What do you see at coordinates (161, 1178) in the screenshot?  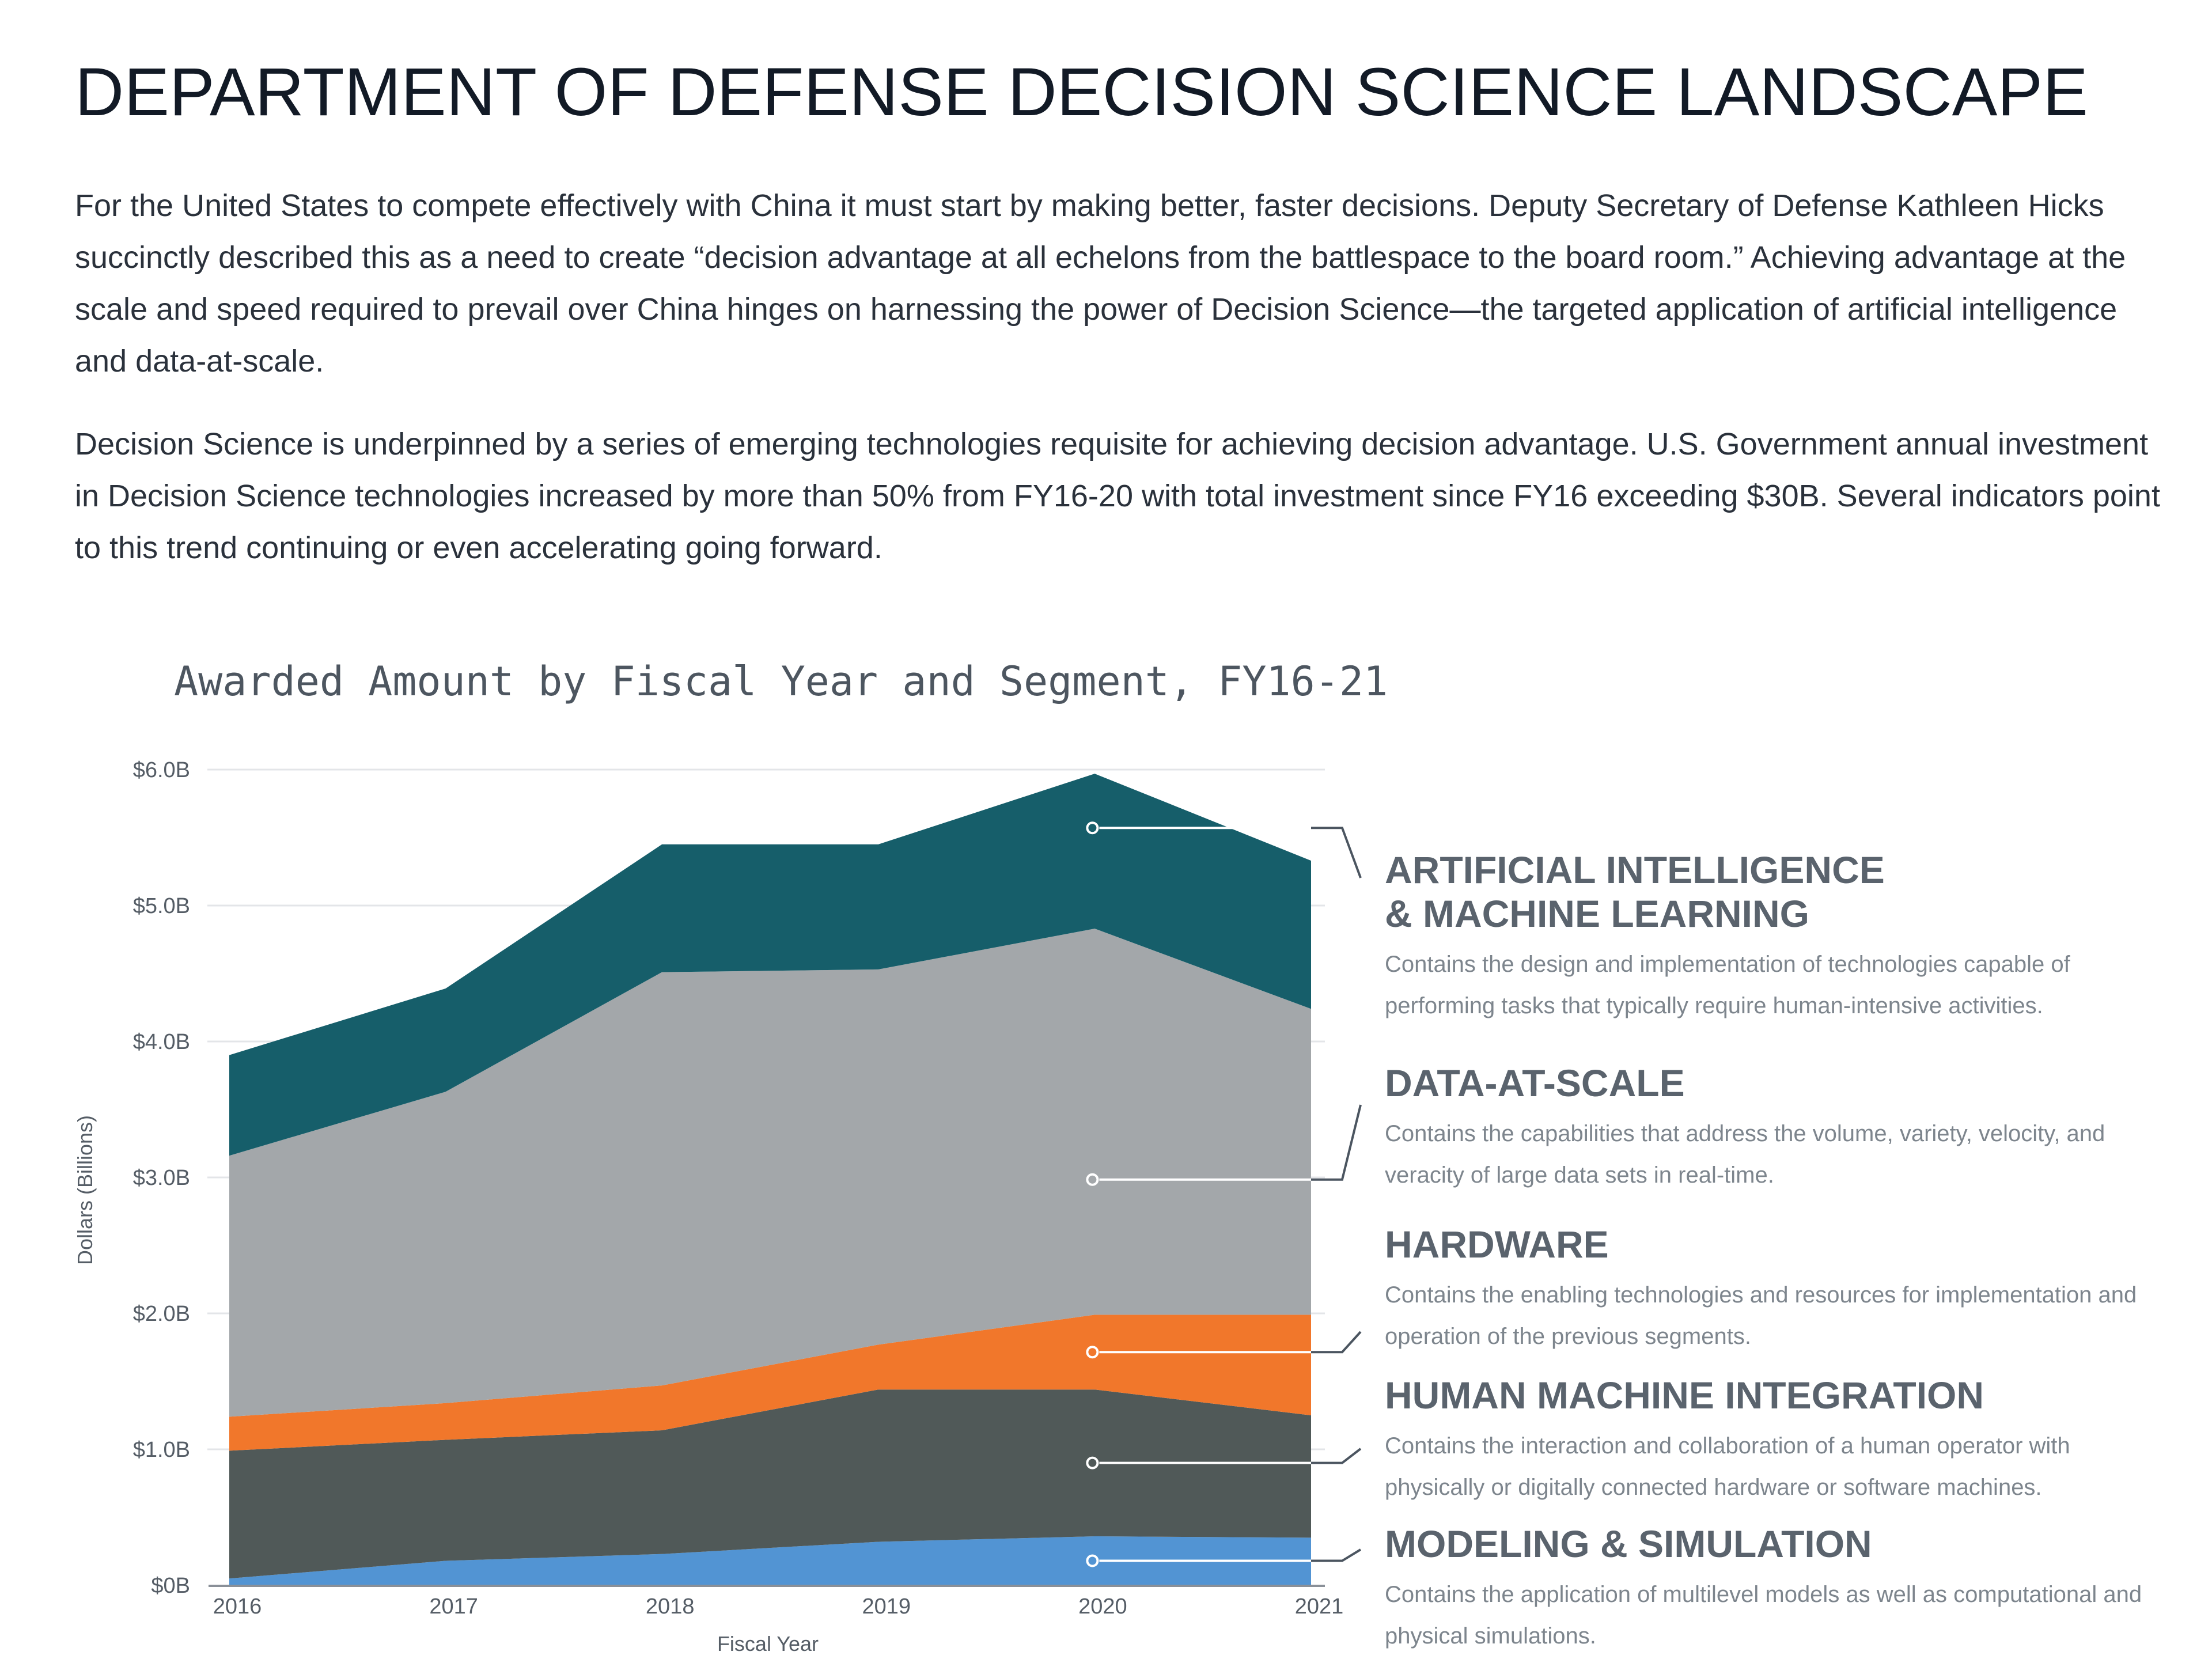 I see `y-tick-label: $3.0B` at bounding box center [161, 1178].